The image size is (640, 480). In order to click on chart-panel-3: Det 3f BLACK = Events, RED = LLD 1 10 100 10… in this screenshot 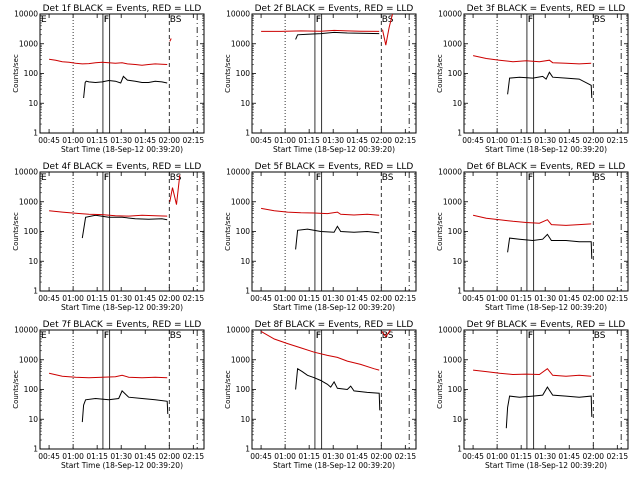, I will do `click(532, 79)`.